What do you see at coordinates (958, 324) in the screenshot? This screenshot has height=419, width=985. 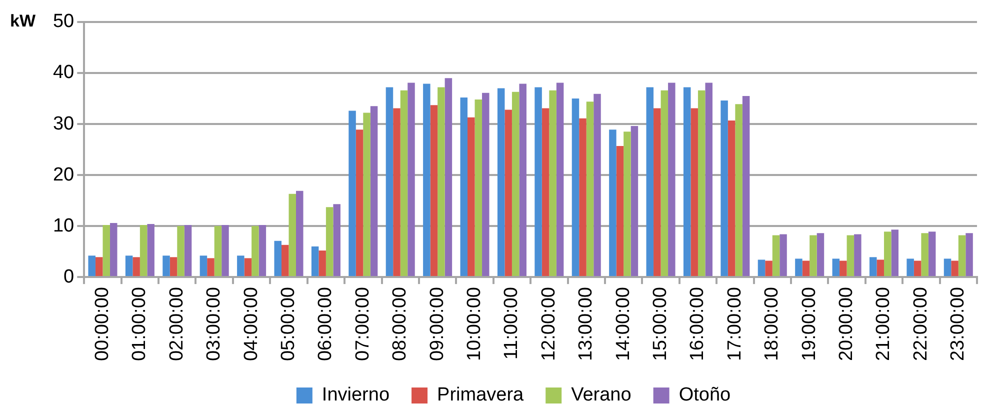 I see `x-tick-label: 23:00:00` at bounding box center [958, 324].